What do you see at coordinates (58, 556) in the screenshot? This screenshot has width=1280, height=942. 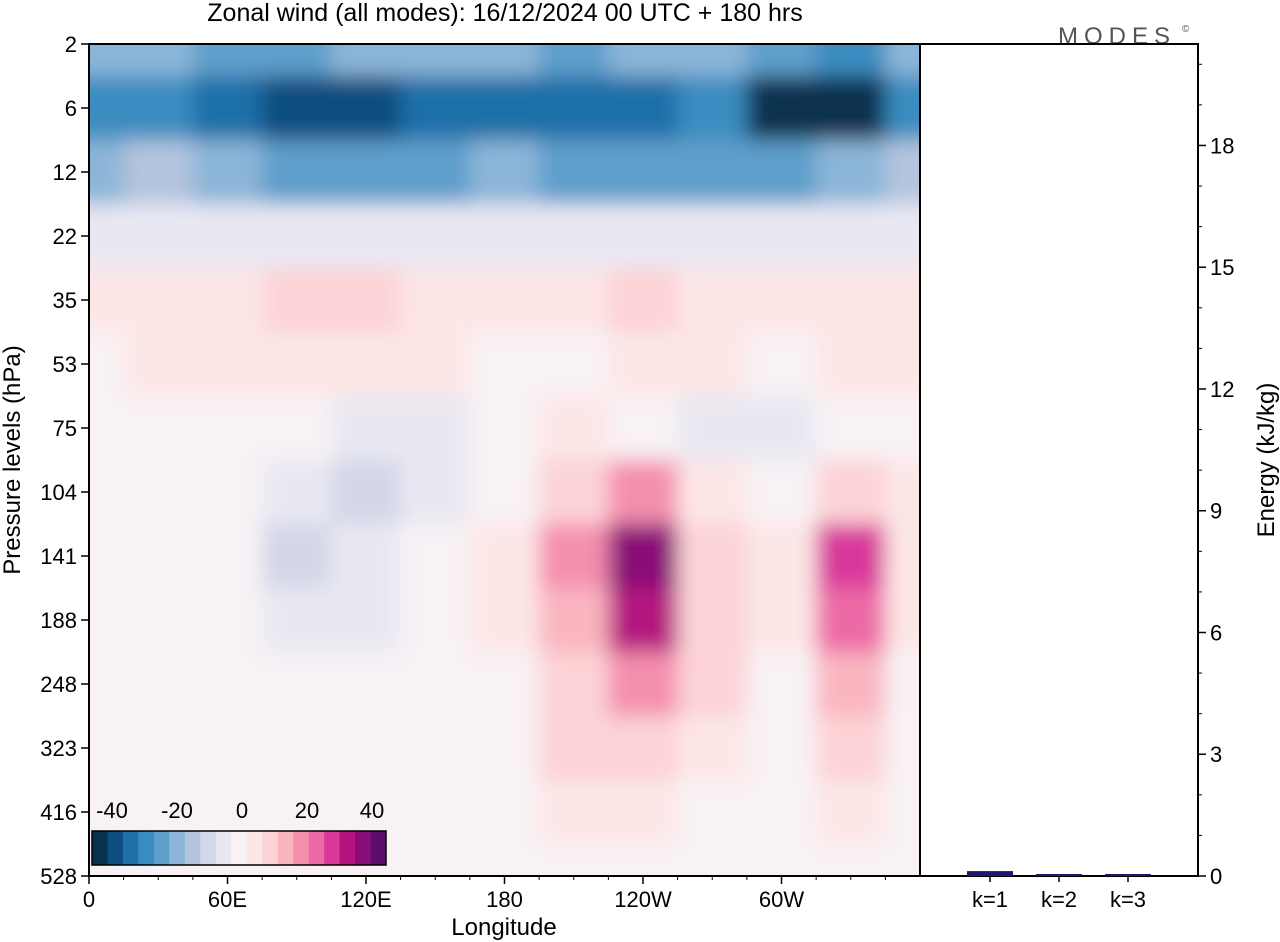 I see `y-tick-label: 141` at bounding box center [58, 556].